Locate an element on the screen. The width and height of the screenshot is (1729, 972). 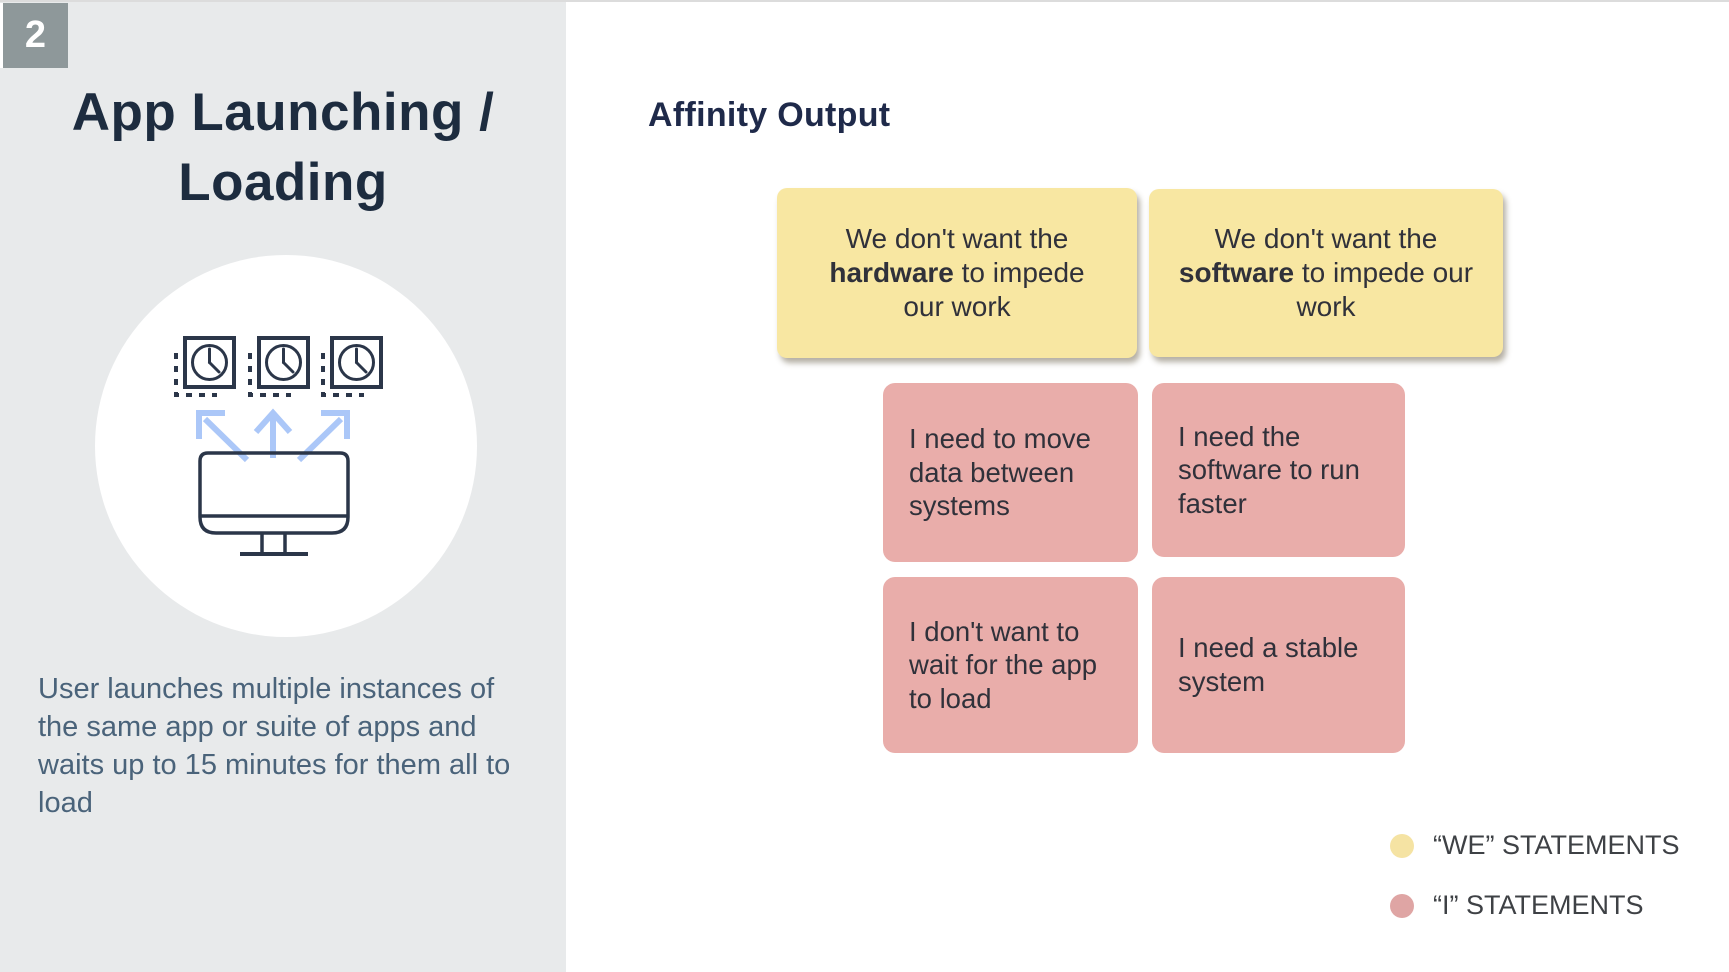
legend-label-we: “WE” STATEMENTS is located at coordinates (1556, 845).